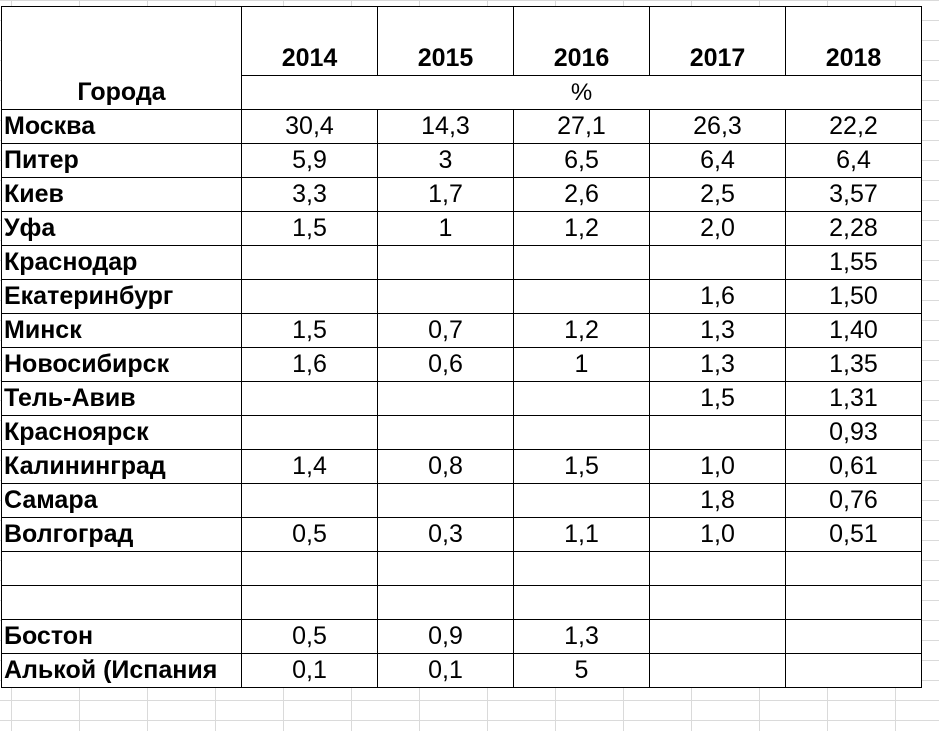 The image size is (939, 731). Describe the element at coordinates (445, 330) in the screenshot. I see `value-cell: 0,7` at that location.